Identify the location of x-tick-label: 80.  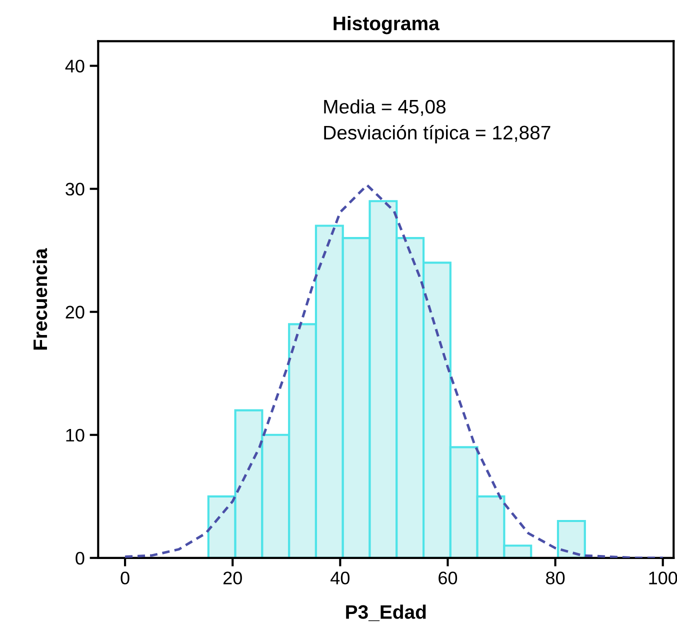
(555, 578).